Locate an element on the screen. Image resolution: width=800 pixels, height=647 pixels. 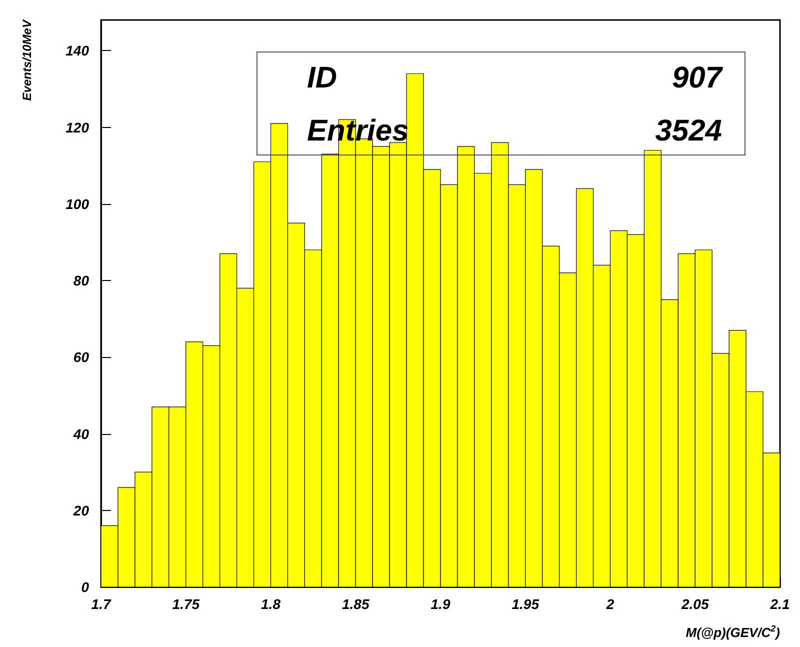
x-tick-label: 1.85 is located at coordinates (356, 604).